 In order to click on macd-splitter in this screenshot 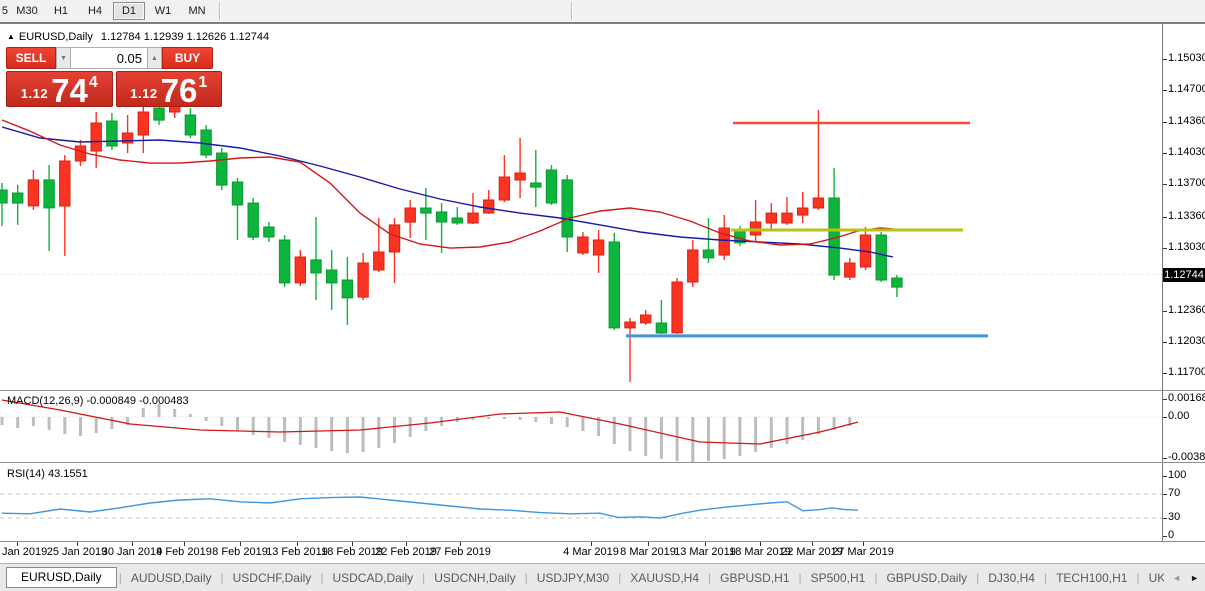, I will do `click(602, 390)`.